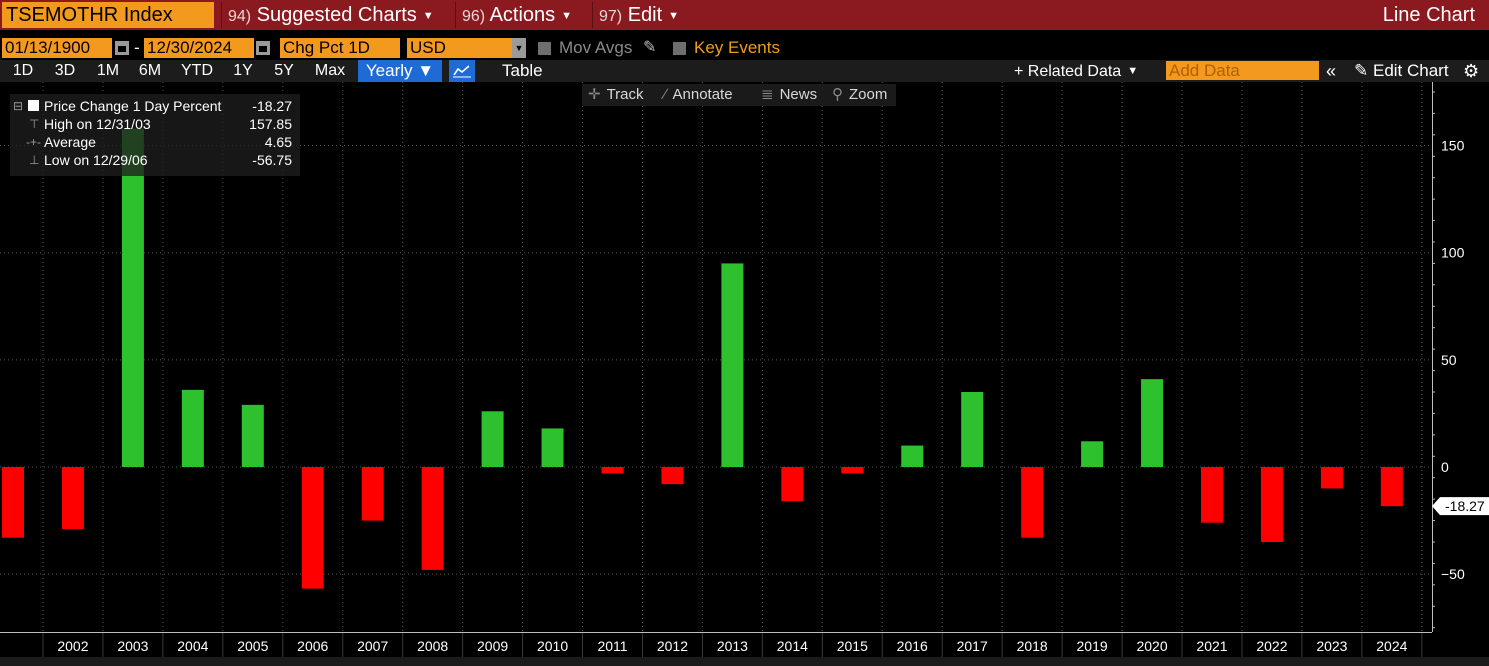 Image resolution: width=1489 pixels, height=666 pixels. What do you see at coordinates (1401, 71) in the screenshot?
I see `edit-chart-button: ✎ Edit Chart` at bounding box center [1401, 71].